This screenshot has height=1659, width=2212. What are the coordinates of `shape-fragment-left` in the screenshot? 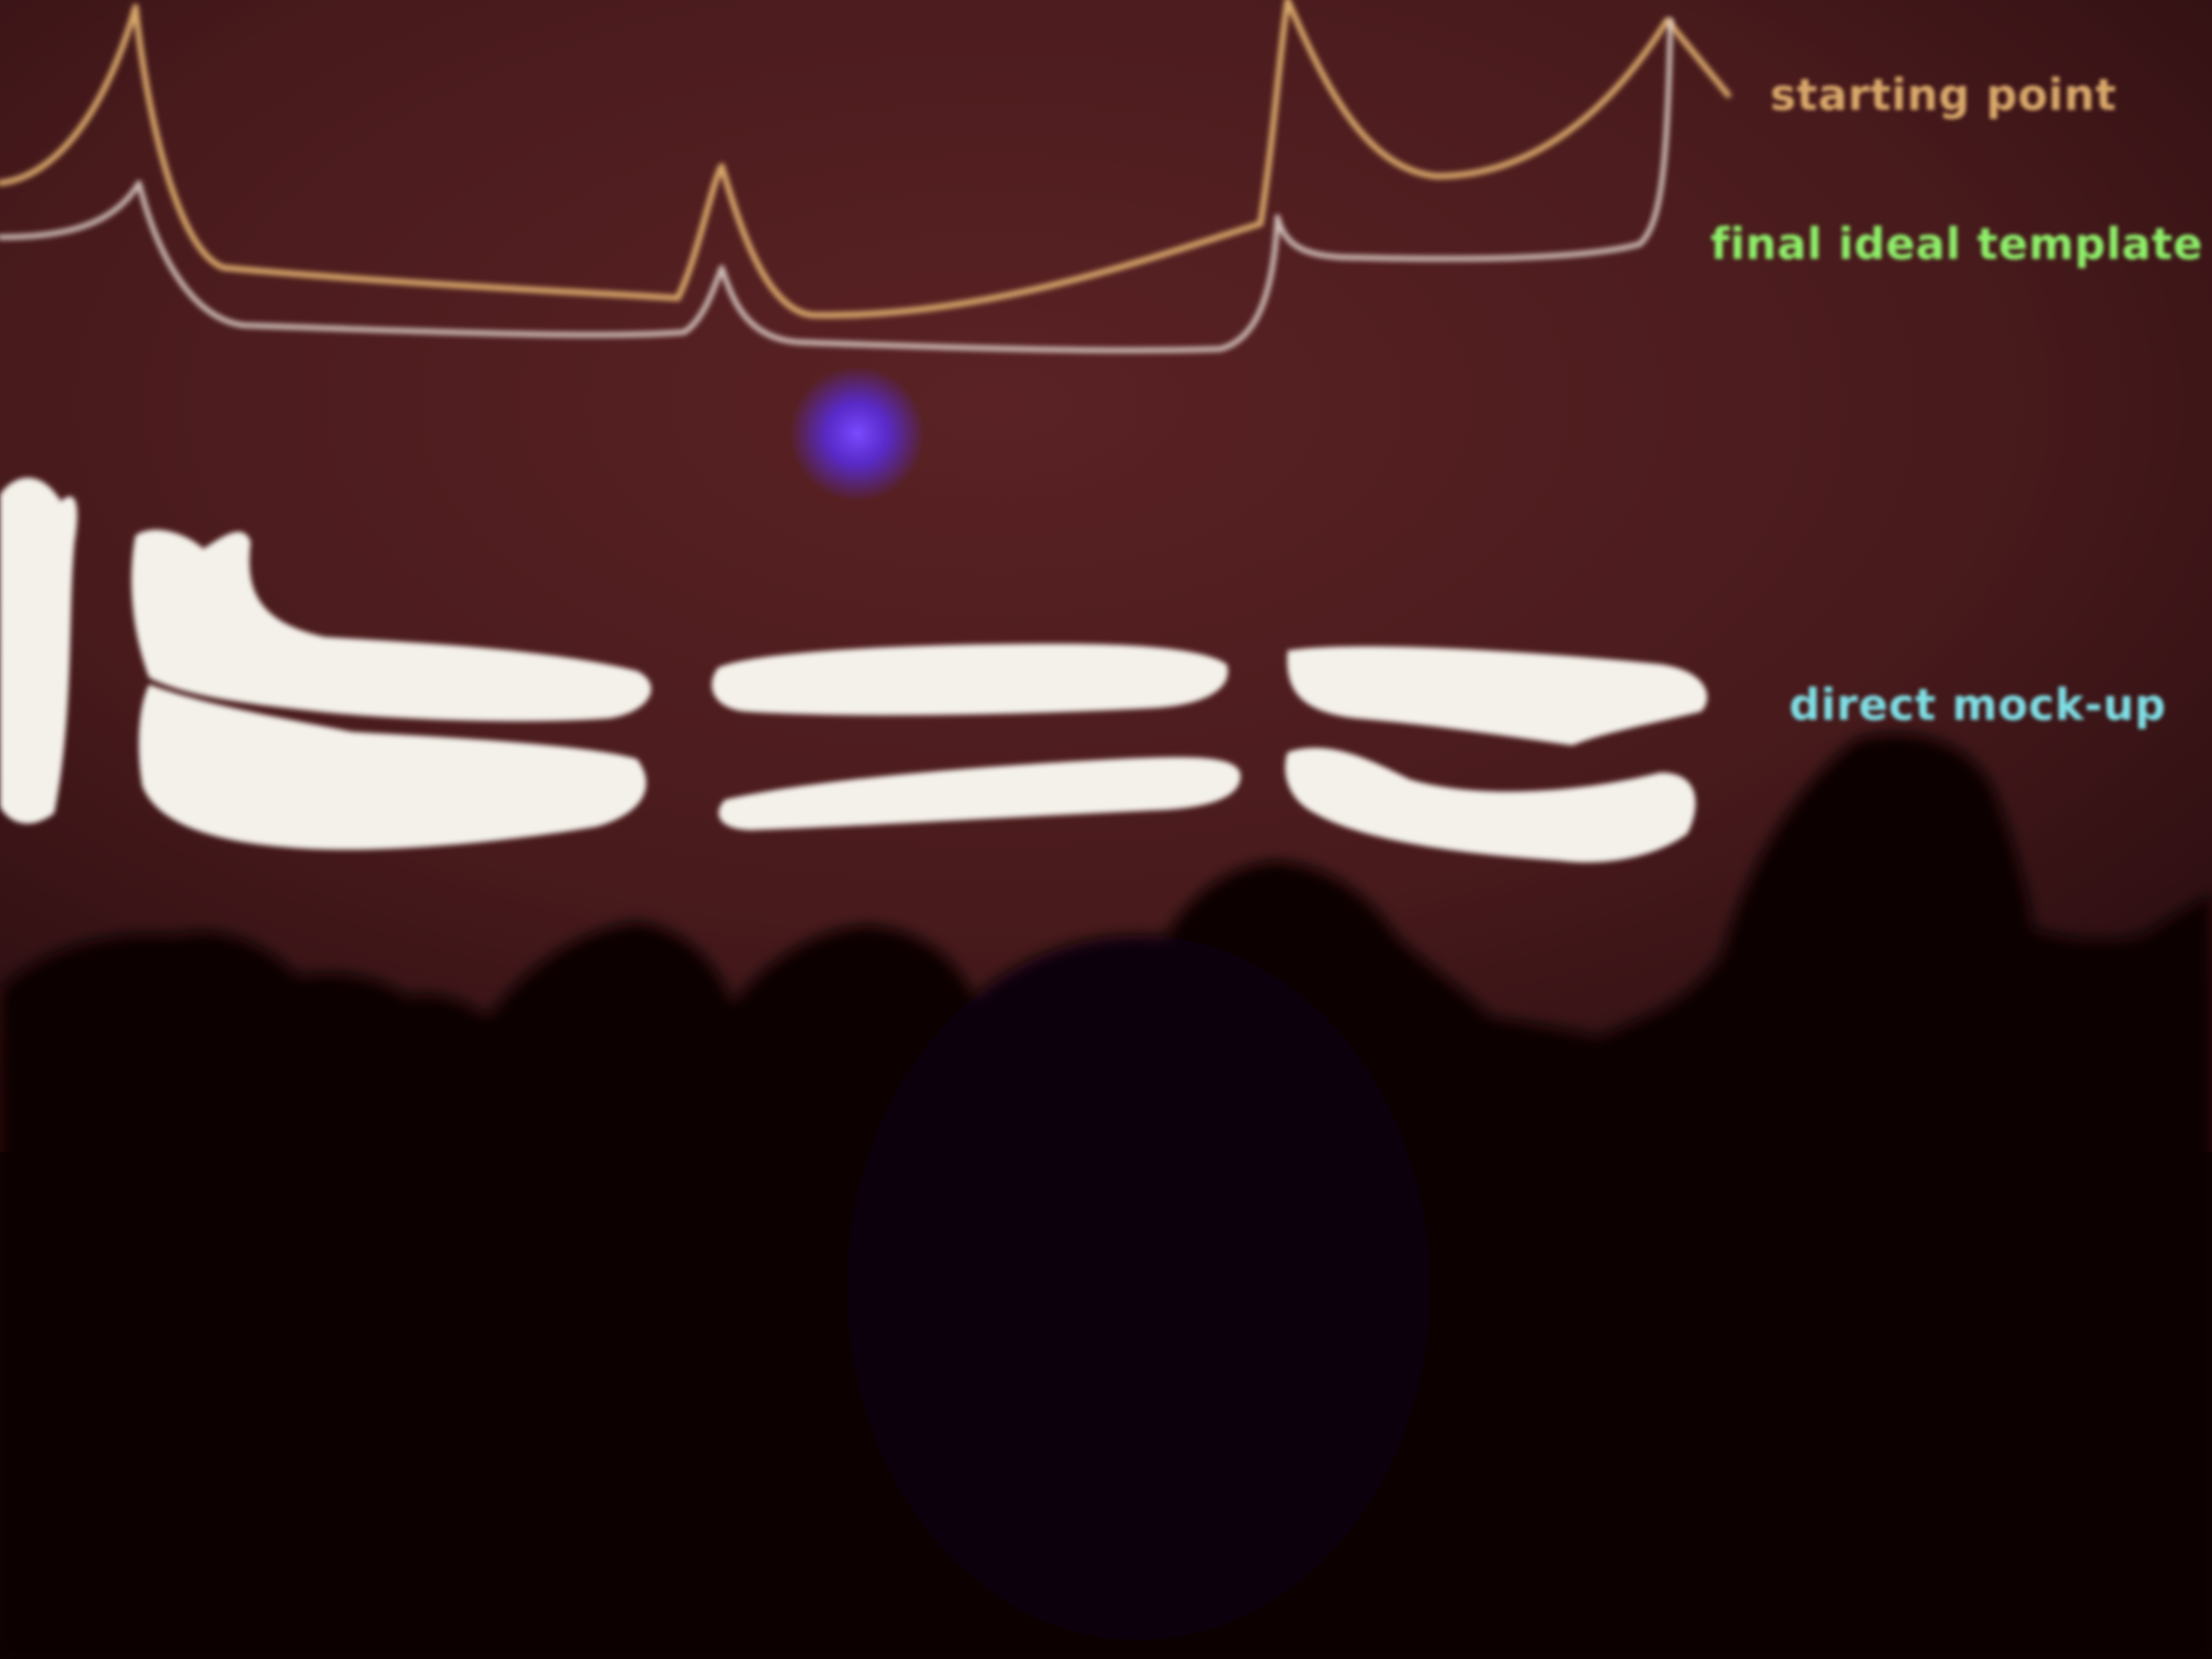 It's located at (38, 651).